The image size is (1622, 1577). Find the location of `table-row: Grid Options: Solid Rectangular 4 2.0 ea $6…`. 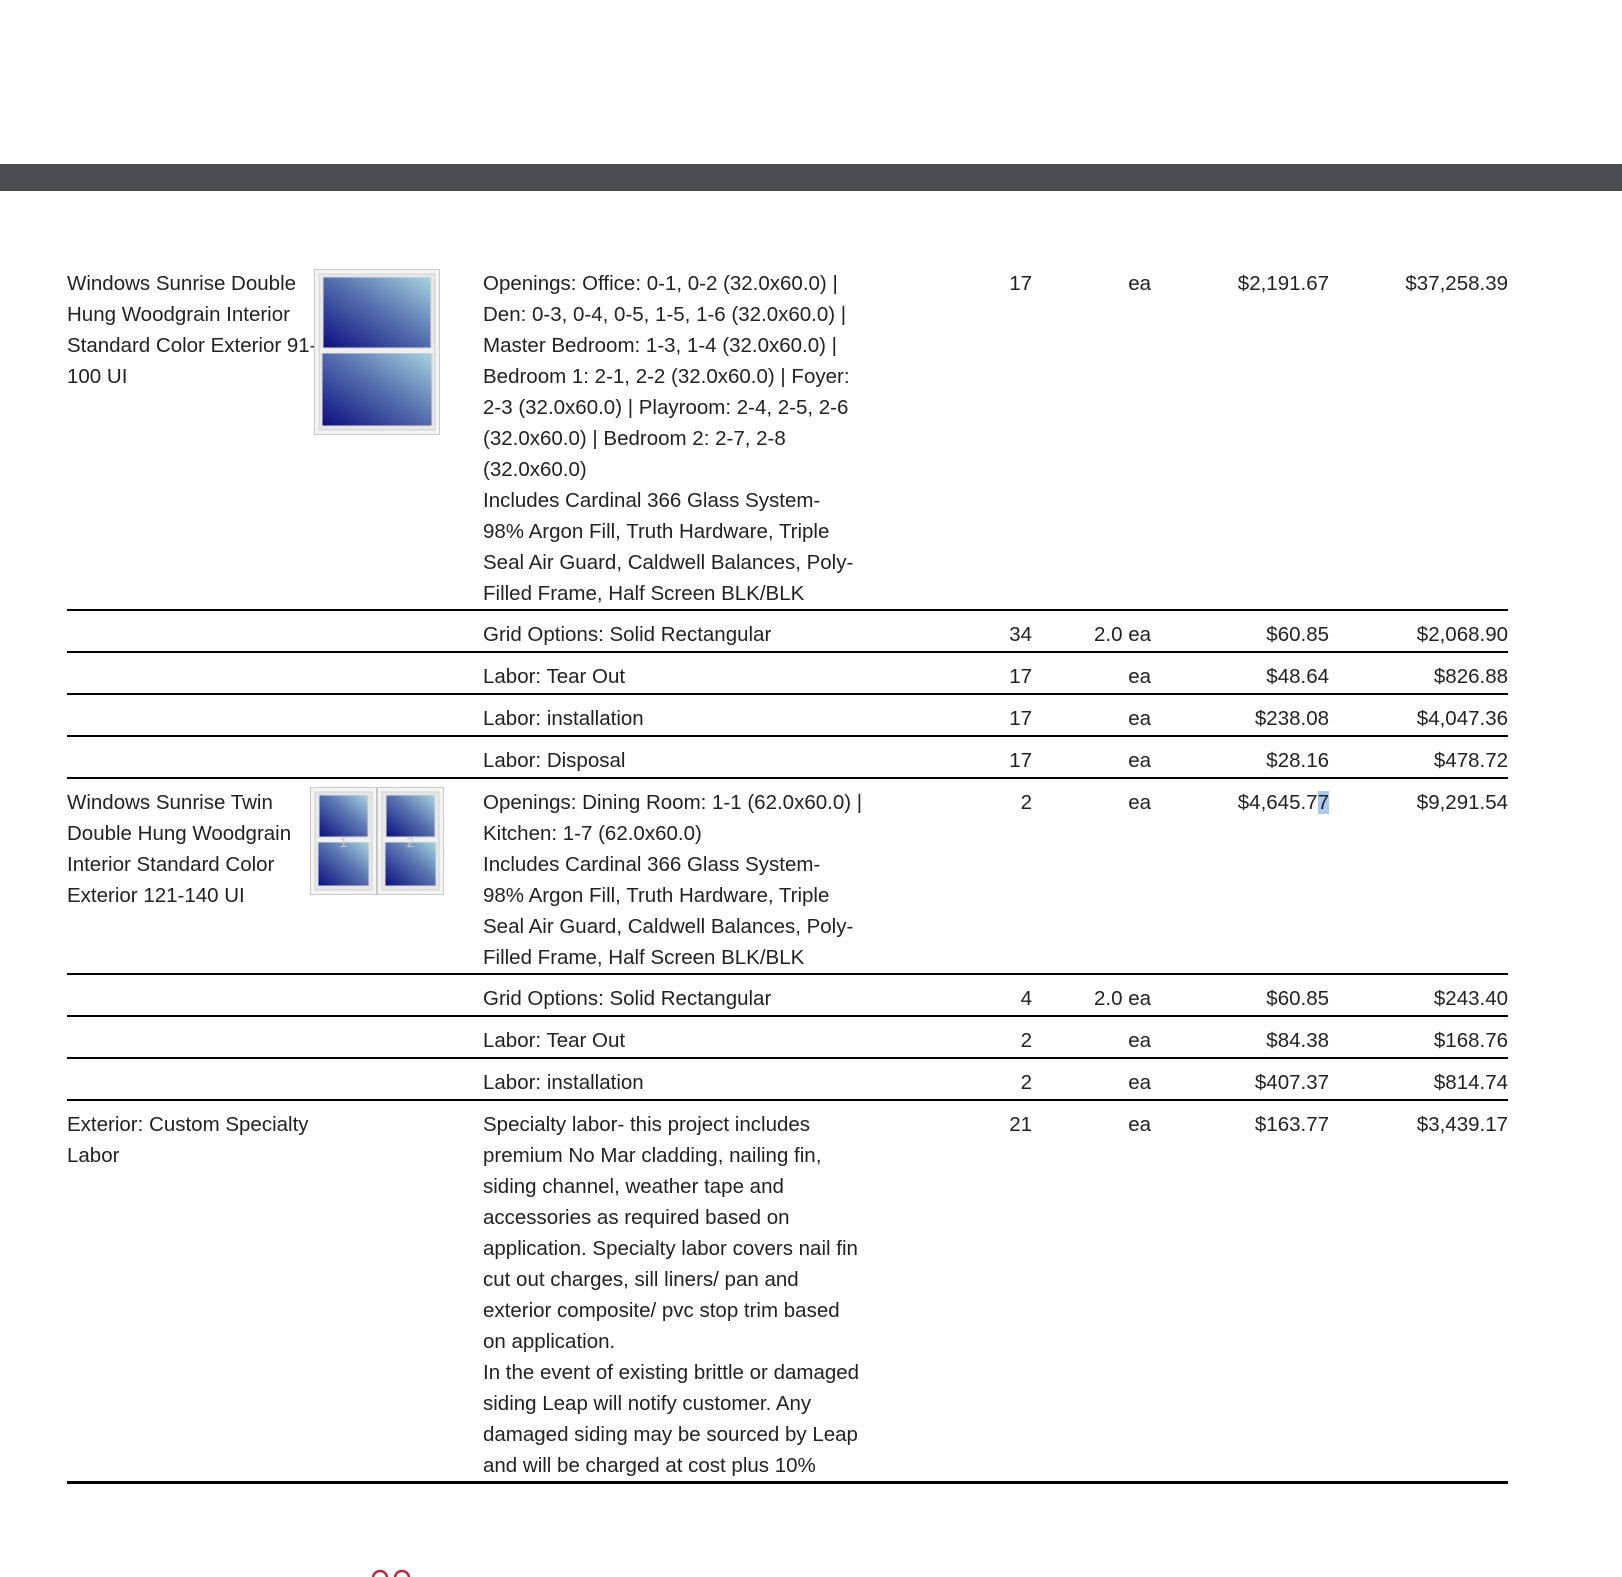

table-row: Grid Options: Solid Rectangular 4 2.0 ea $6… is located at coordinates (787, 996).